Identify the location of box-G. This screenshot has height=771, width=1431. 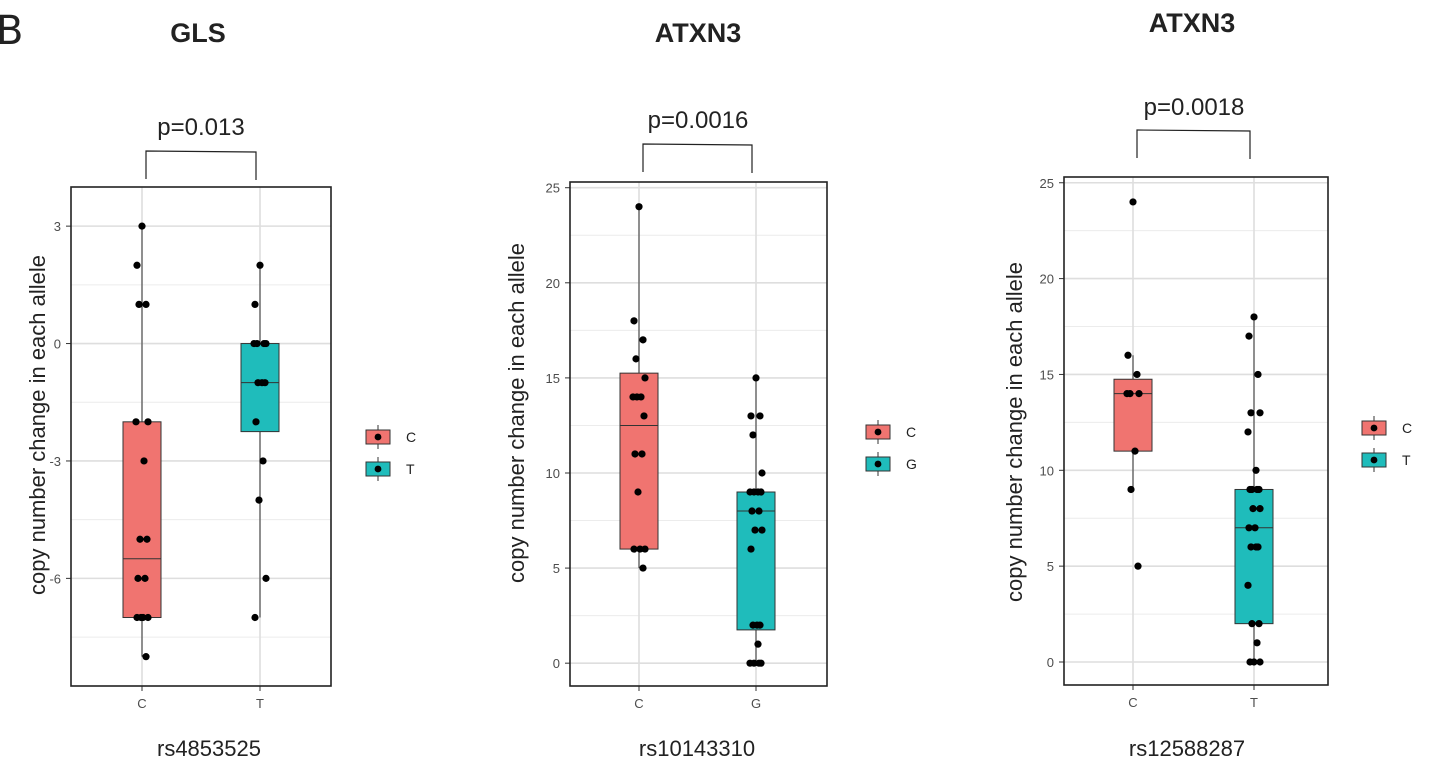
(756, 561).